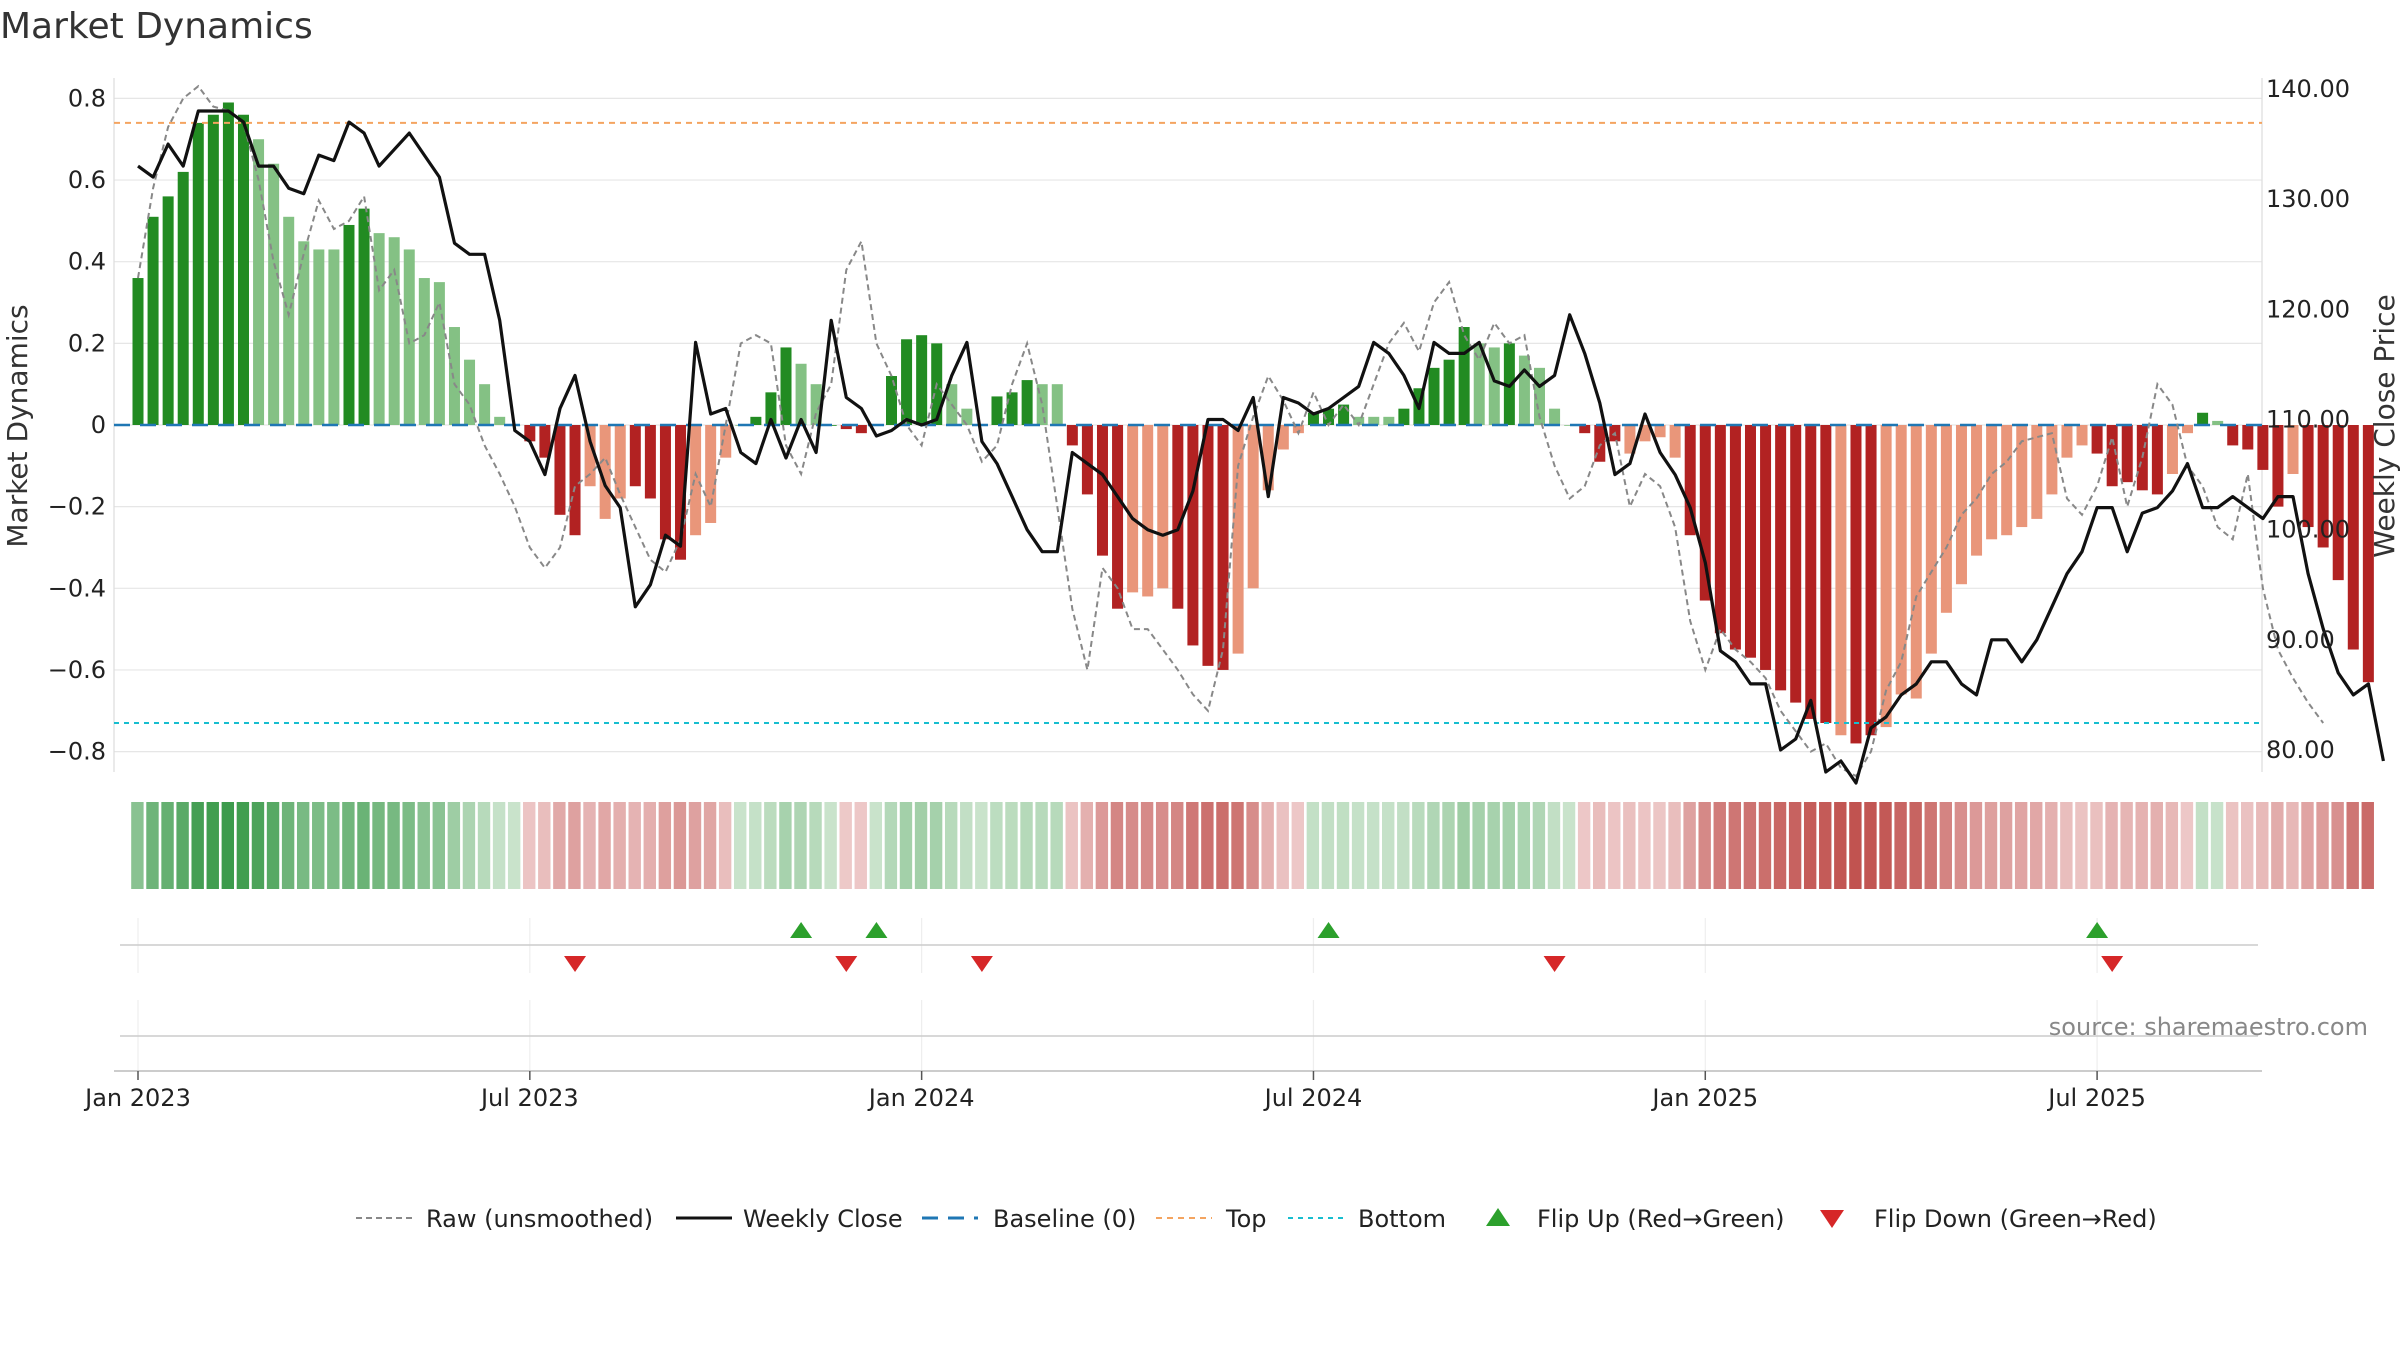  Describe the element at coordinates (846, 964) in the screenshot. I see `flip-down-marker` at that location.